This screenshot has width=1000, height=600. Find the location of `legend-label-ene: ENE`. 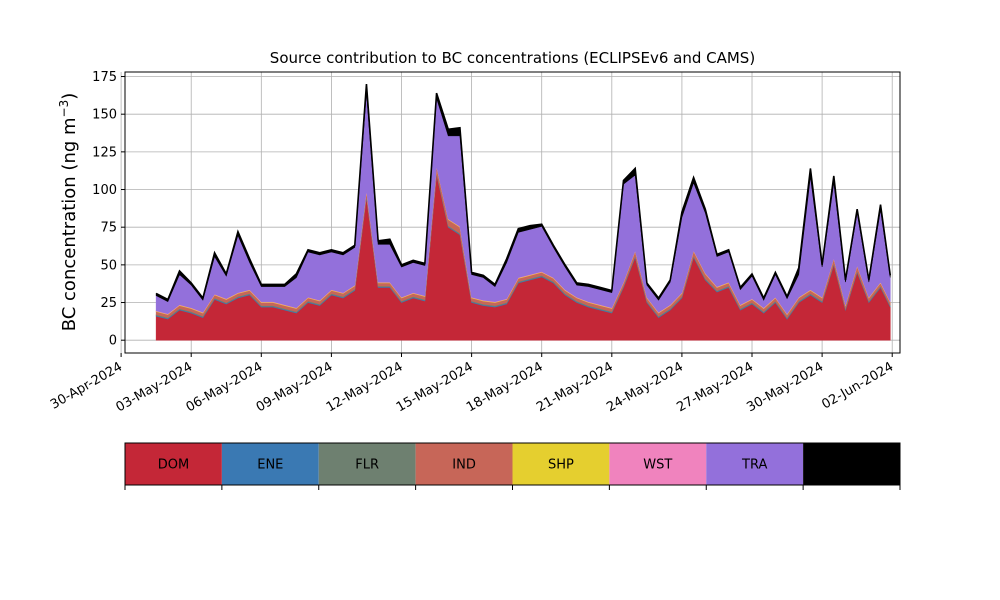

legend-label-ene: ENE is located at coordinates (270, 465).